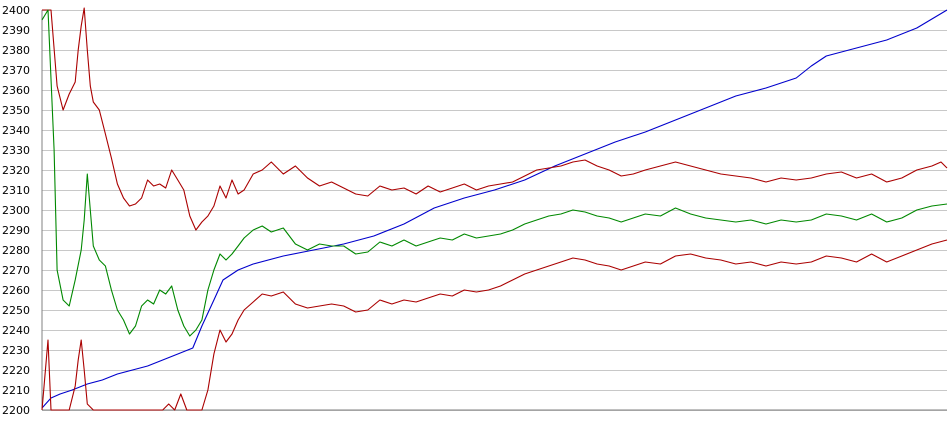 The image size is (950, 435). Describe the element at coordinates (16, 150) in the screenshot. I see `y-tick-label: 2330` at that location.